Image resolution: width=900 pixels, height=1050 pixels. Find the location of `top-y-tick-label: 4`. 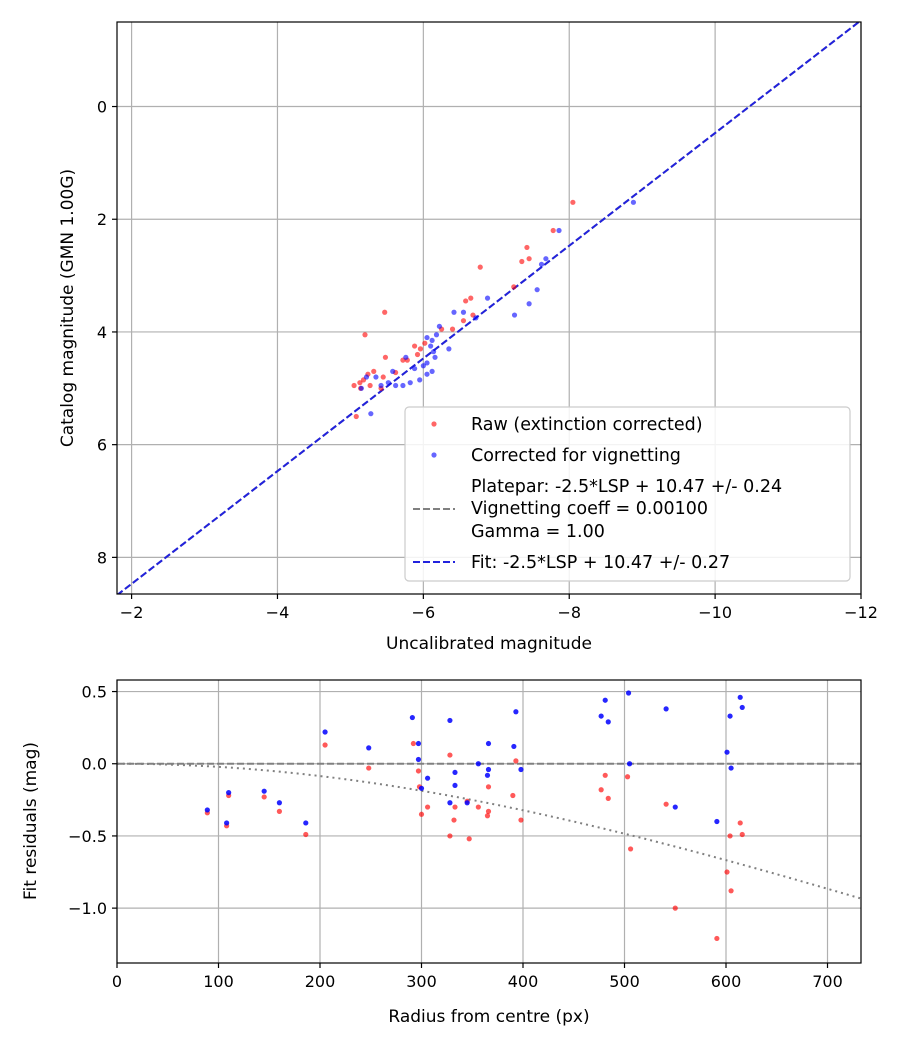

top-y-tick-label: 4 is located at coordinates (102, 332).